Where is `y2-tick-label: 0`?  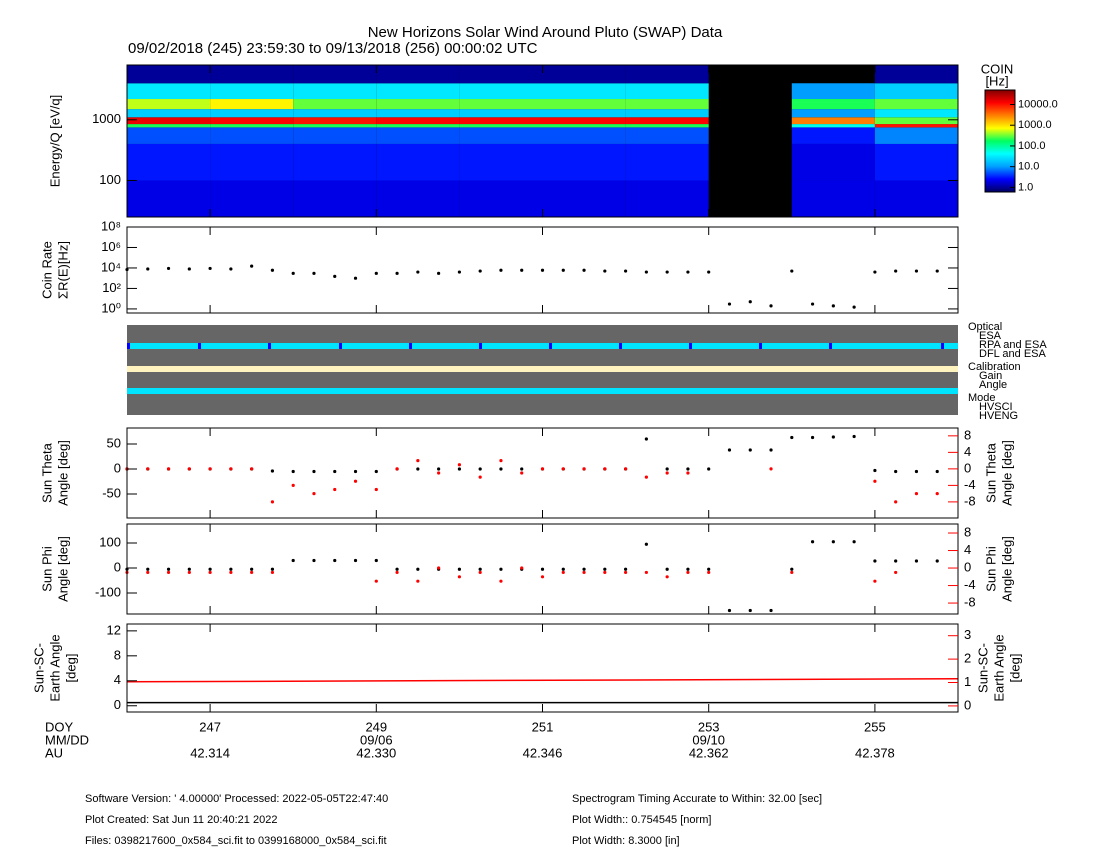
y2-tick-label: 0 is located at coordinates (967, 467).